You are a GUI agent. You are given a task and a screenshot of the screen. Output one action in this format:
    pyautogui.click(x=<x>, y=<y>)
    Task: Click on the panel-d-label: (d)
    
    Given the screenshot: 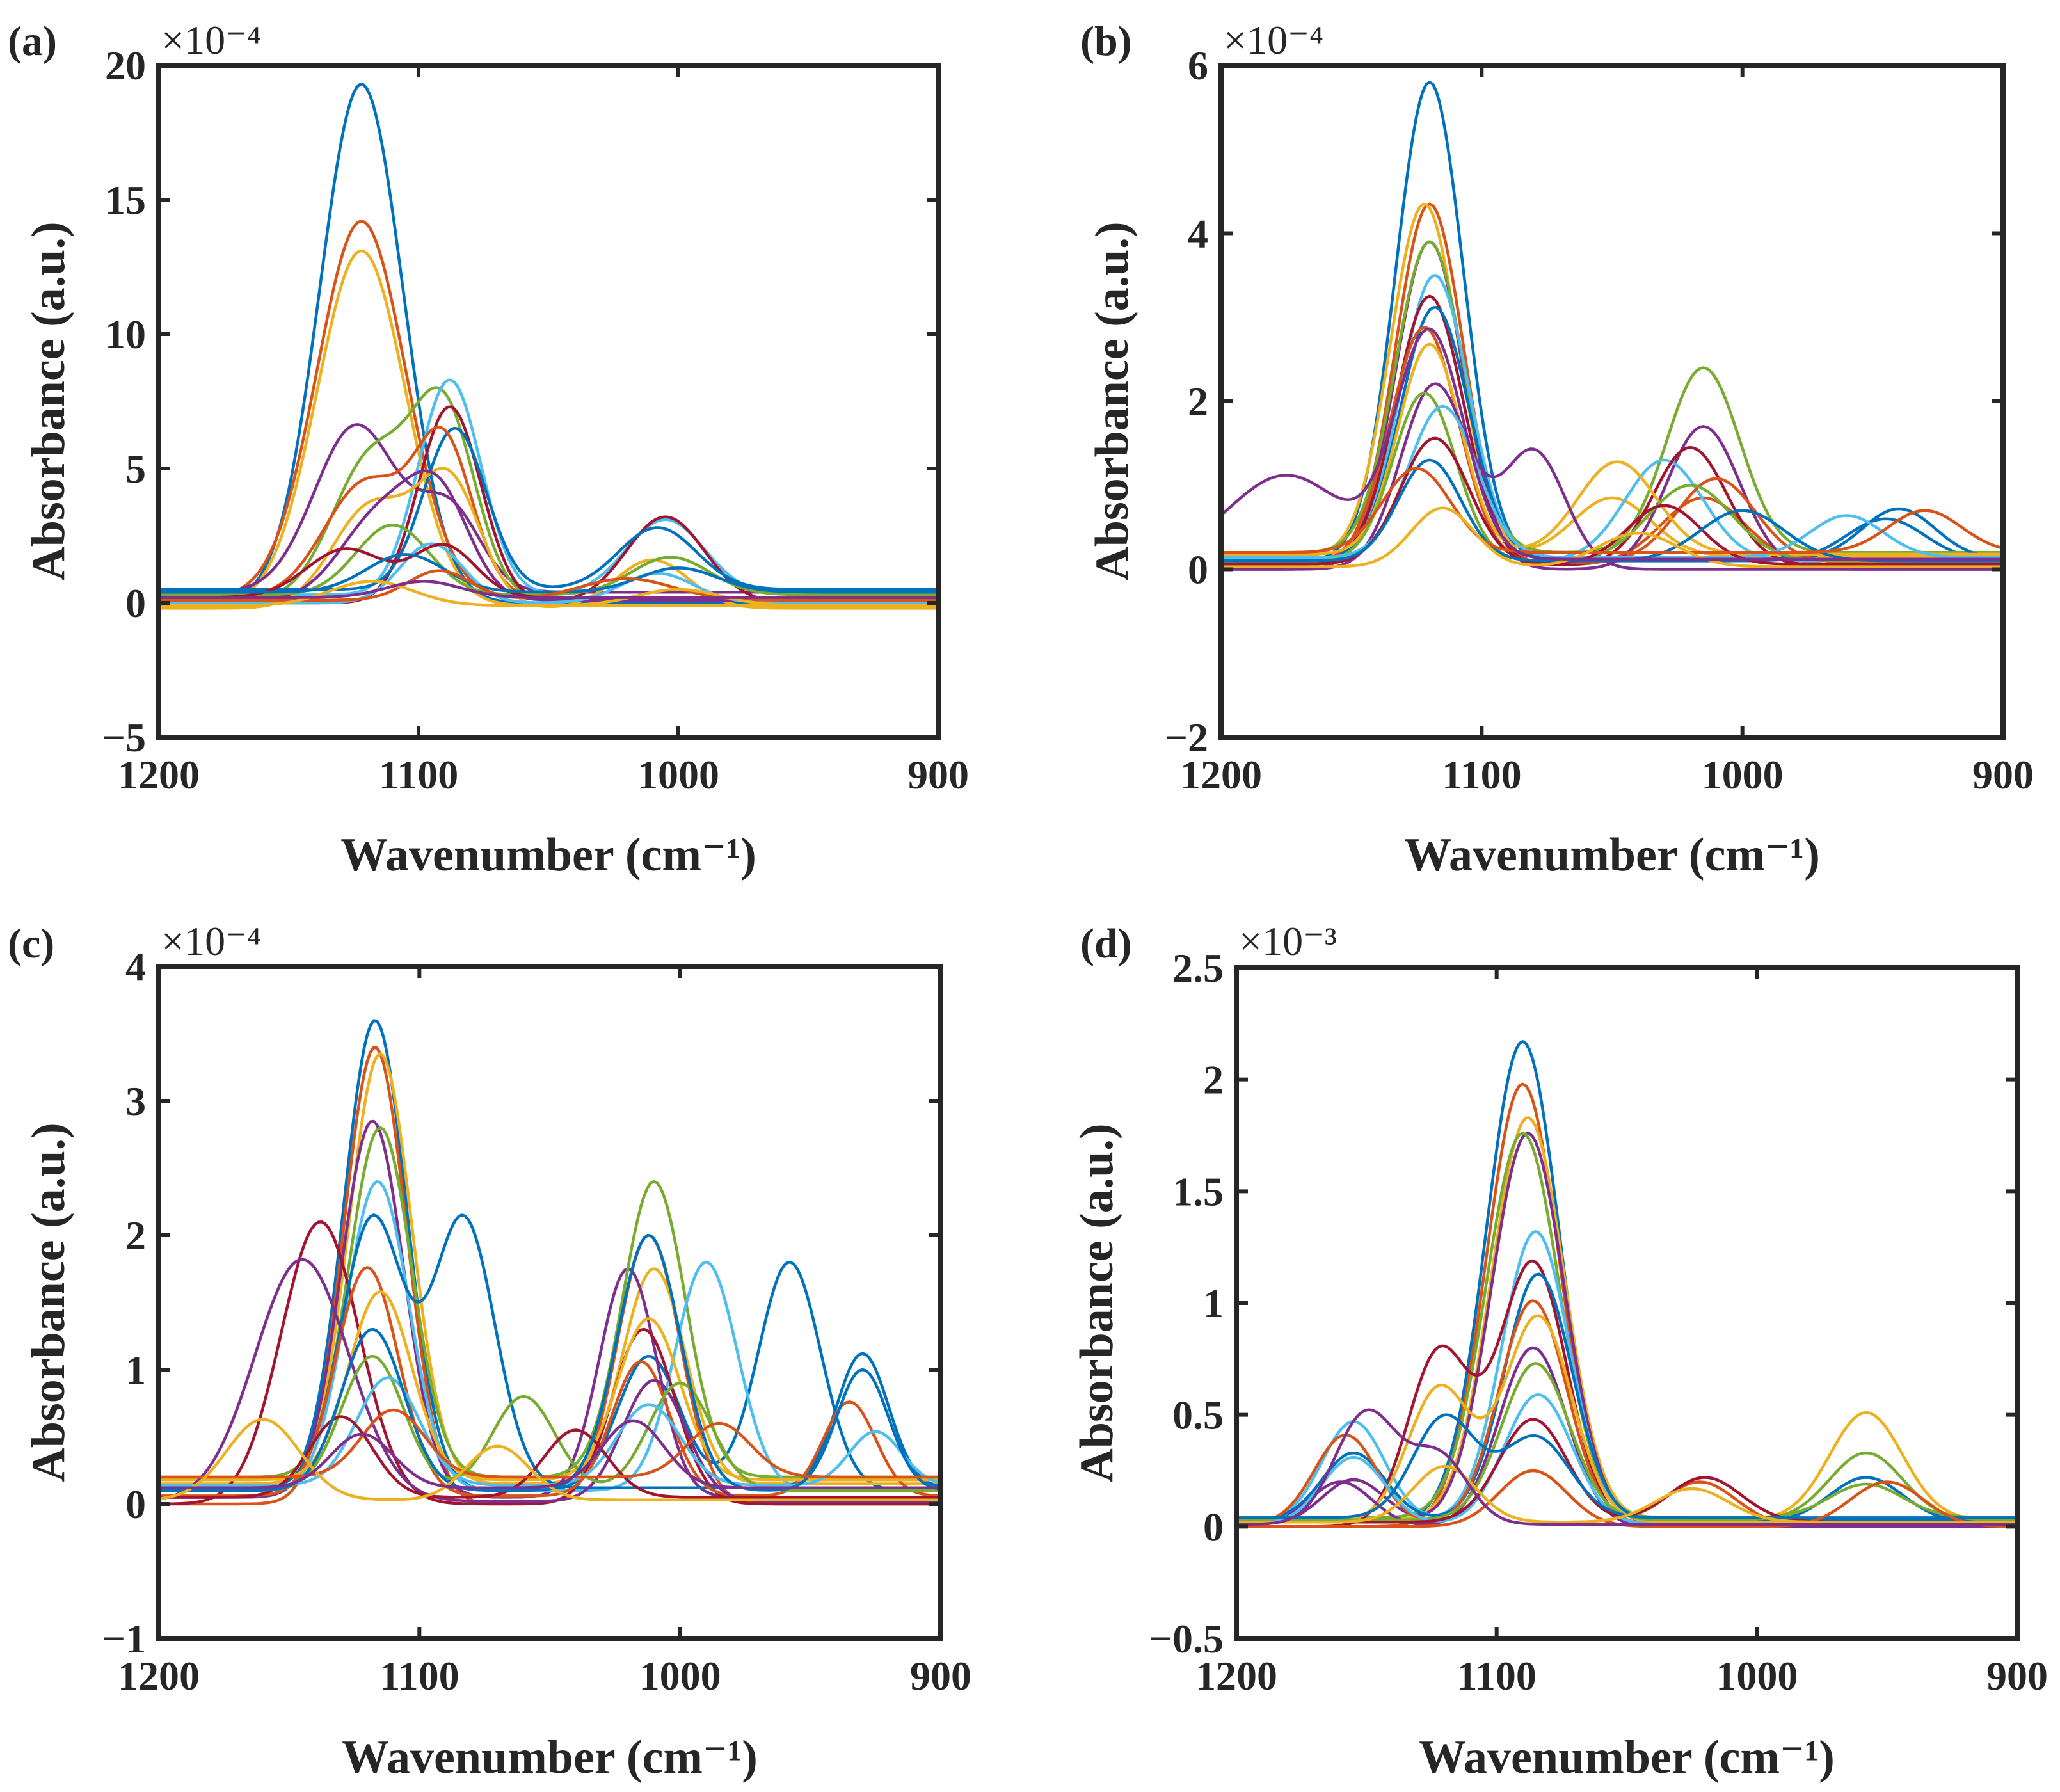 What is the action you would take?
    pyautogui.click(x=1106, y=943)
    